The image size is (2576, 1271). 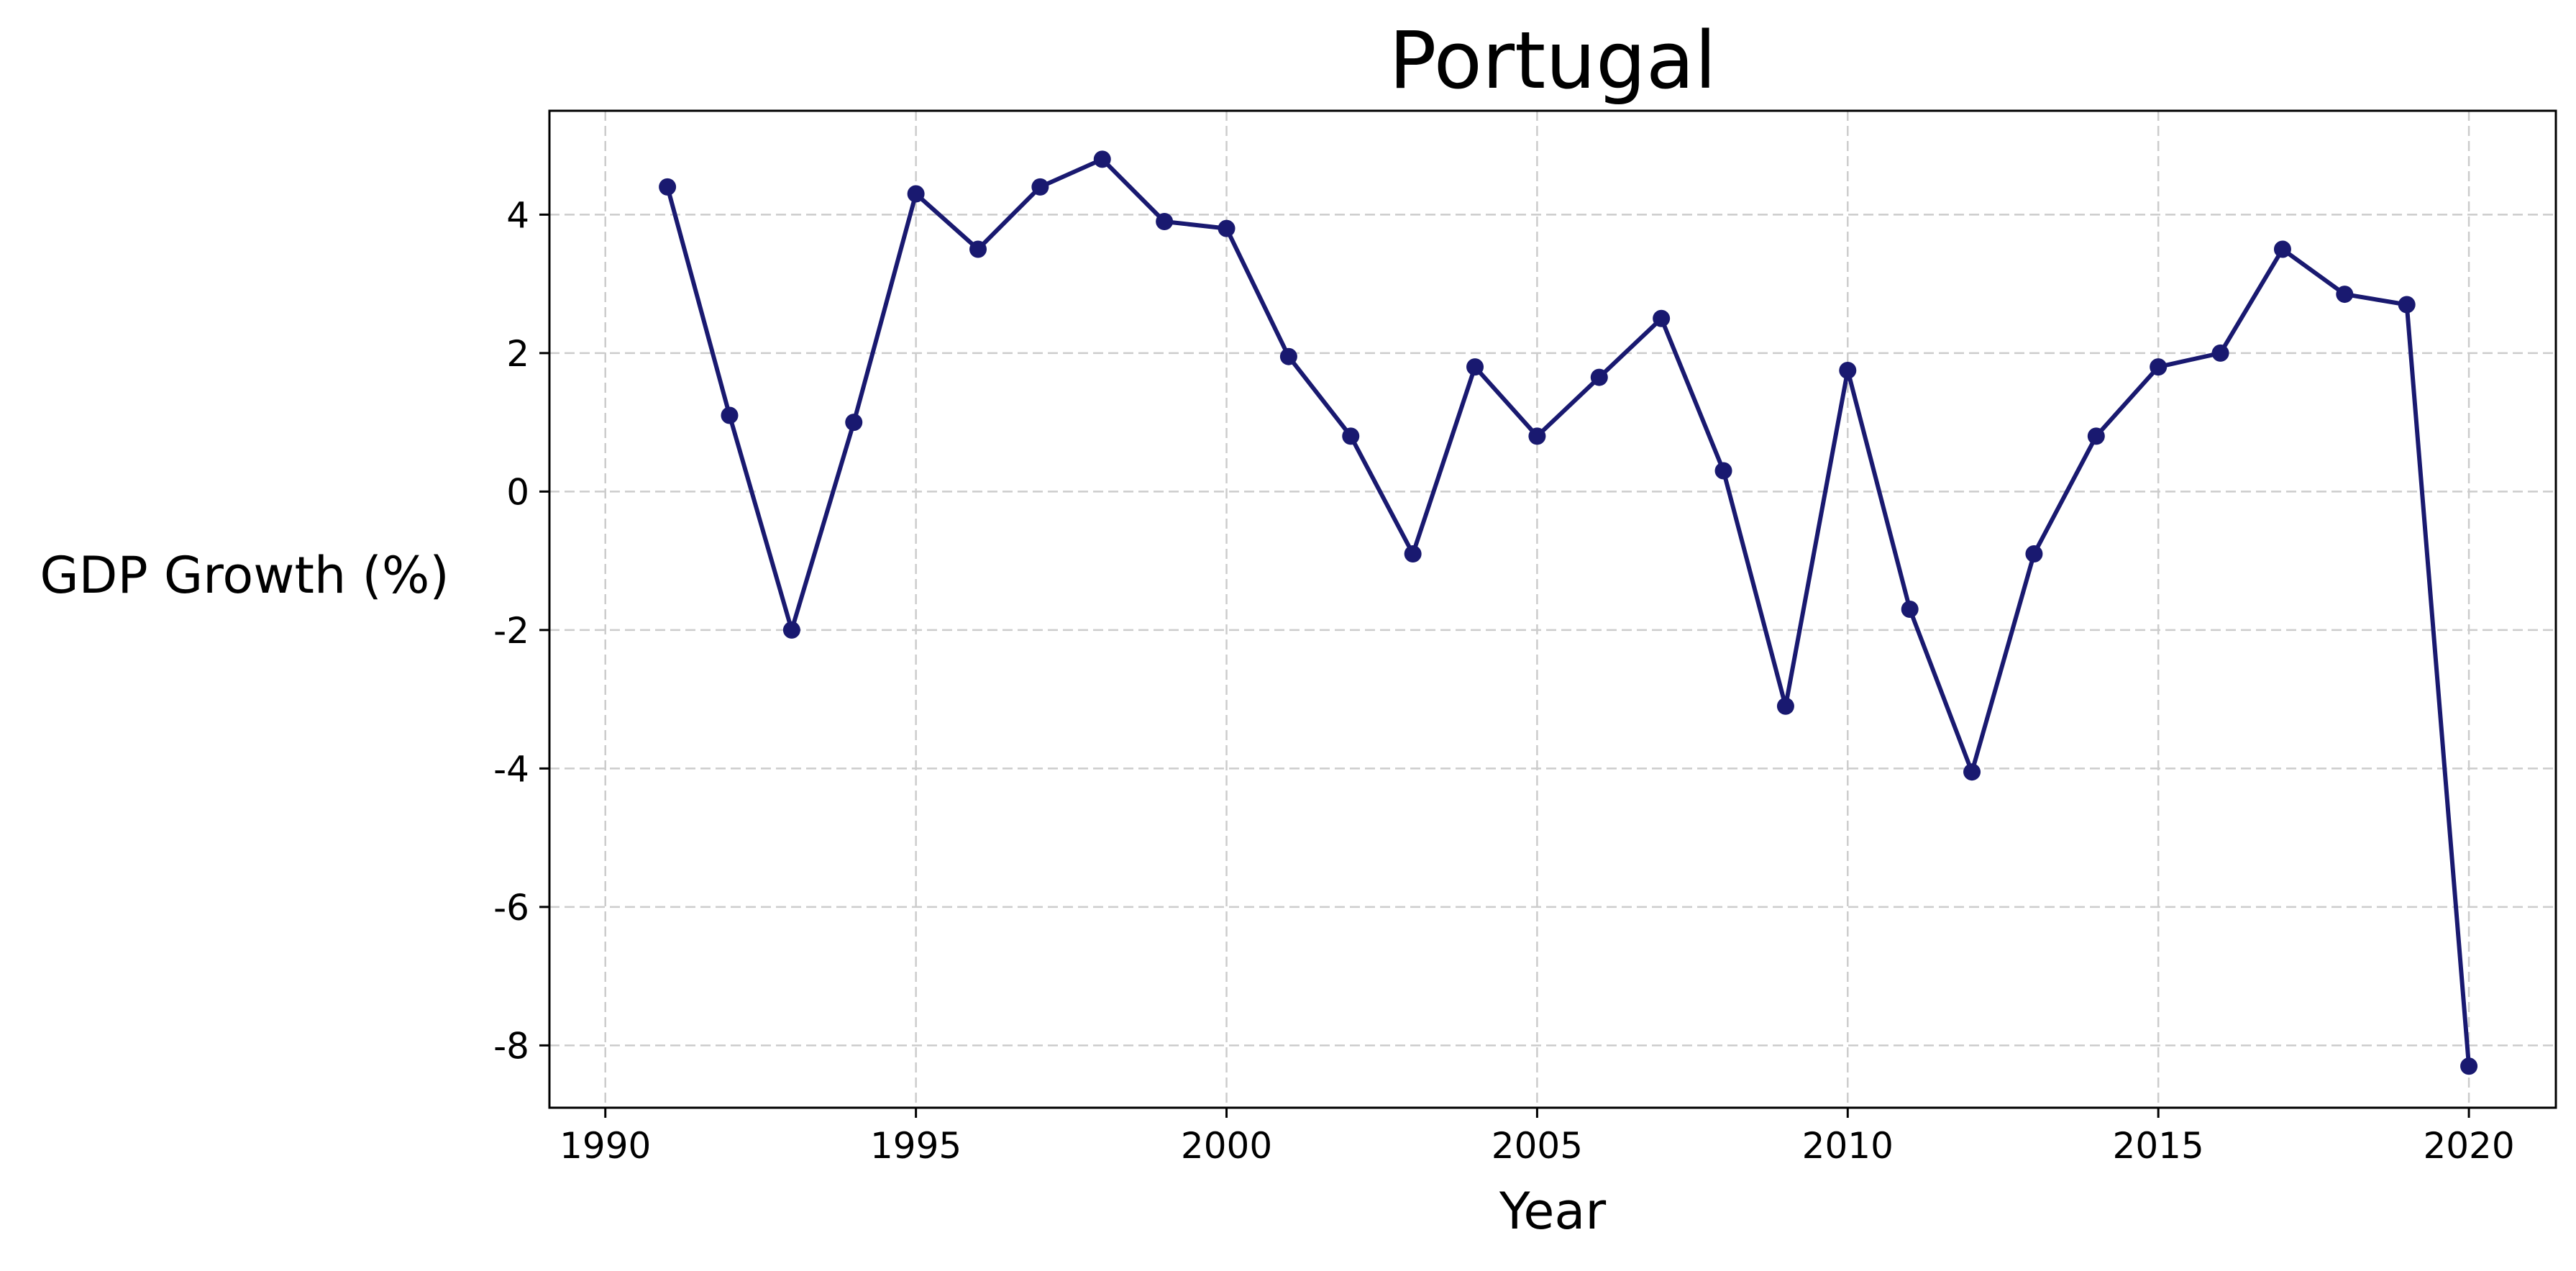 What do you see at coordinates (1226, 1146) in the screenshot?
I see `x-tick-label: 2000` at bounding box center [1226, 1146].